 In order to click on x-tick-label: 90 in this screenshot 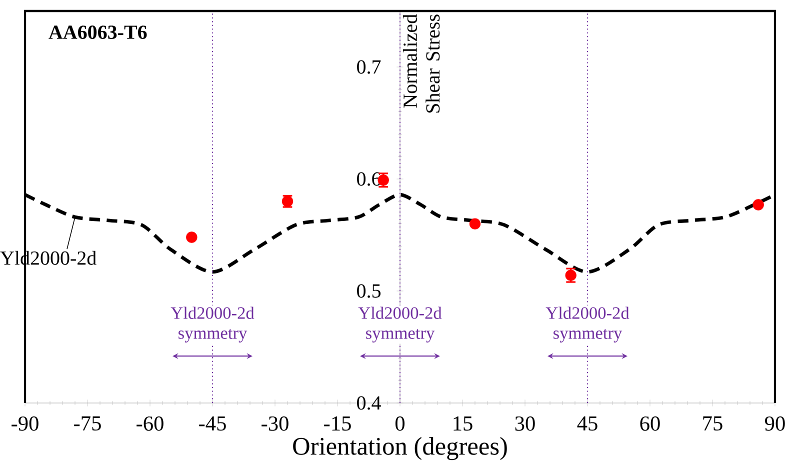, I will do `click(775, 423)`.